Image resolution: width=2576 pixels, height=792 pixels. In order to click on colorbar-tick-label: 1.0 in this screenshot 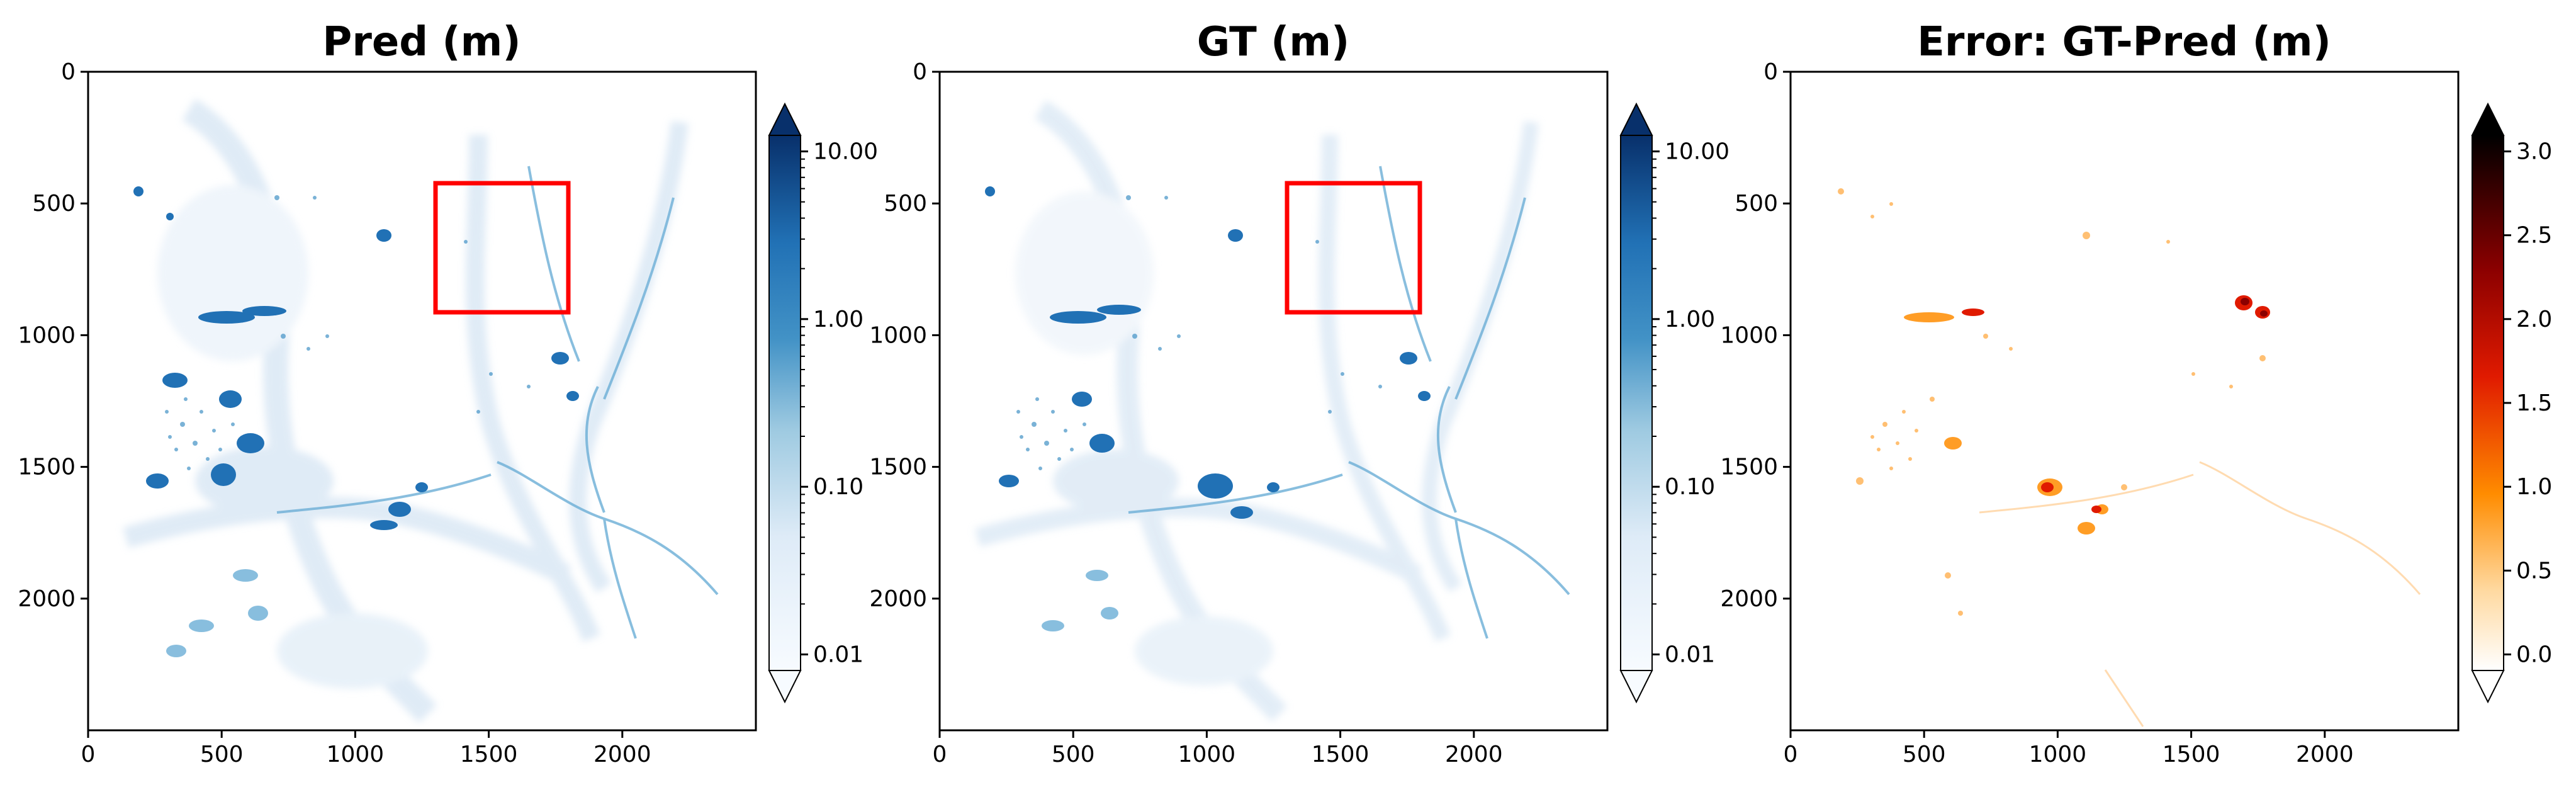, I will do `click(2534, 487)`.